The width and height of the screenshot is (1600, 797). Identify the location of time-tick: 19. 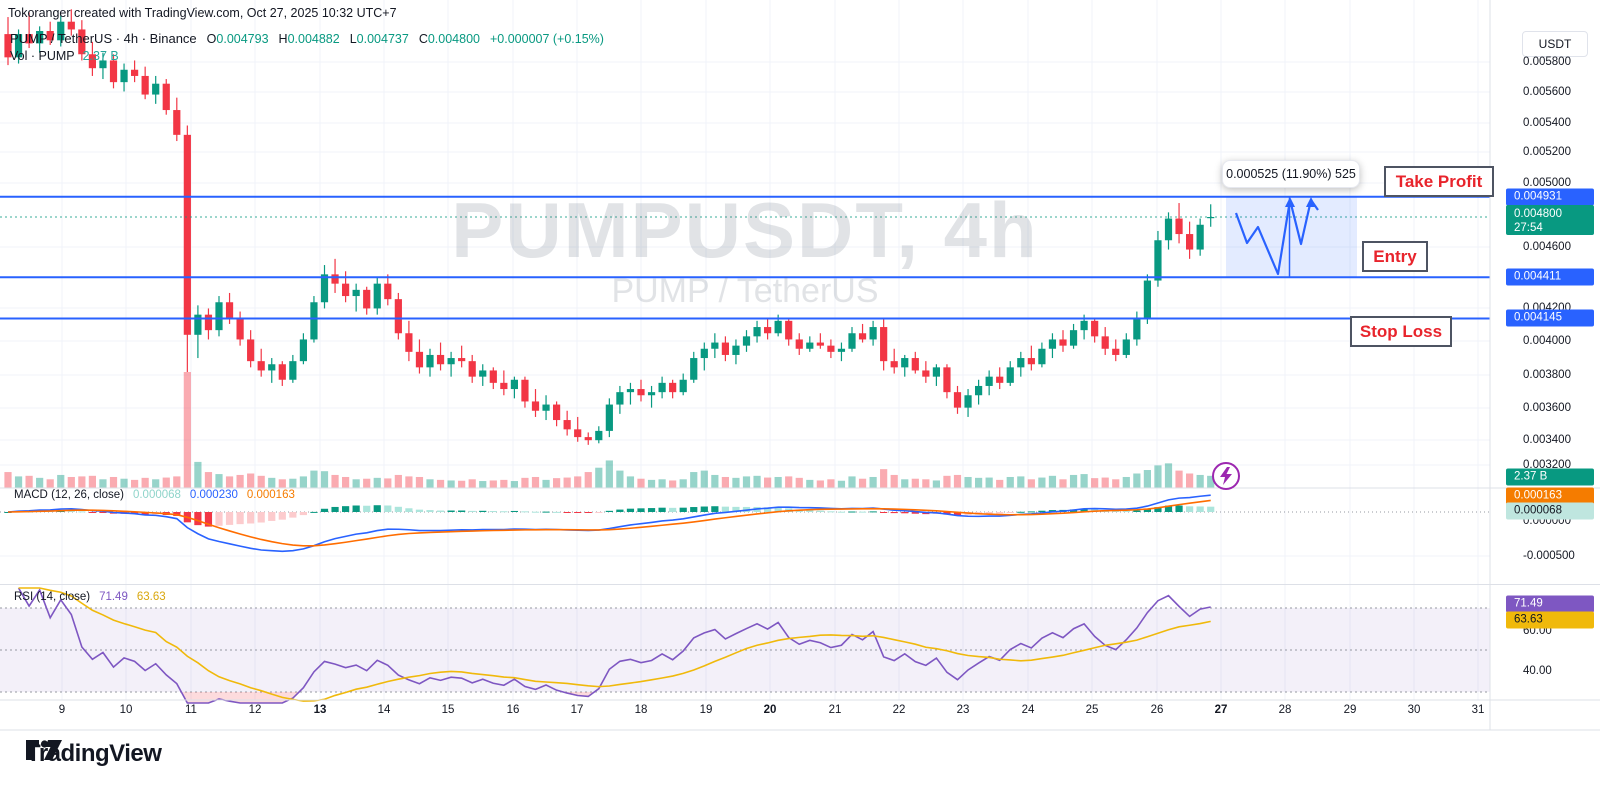
(706, 710).